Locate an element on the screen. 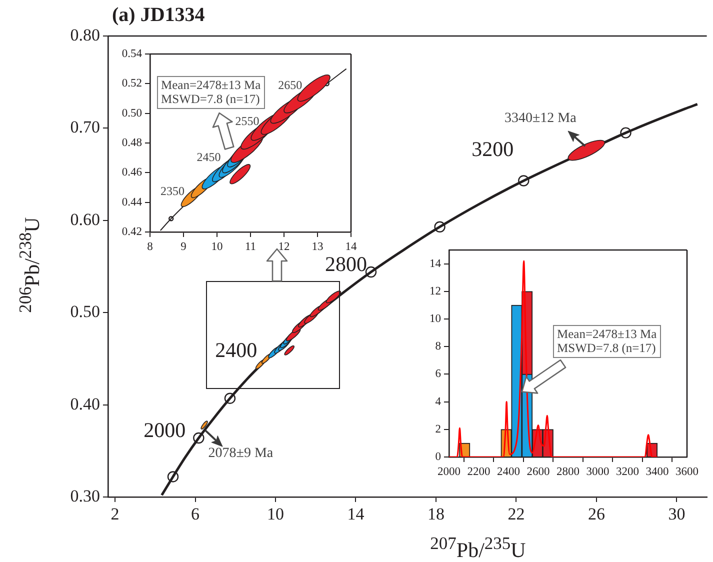  y-tick-label: 0.40 is located at coordinates (85, 404).